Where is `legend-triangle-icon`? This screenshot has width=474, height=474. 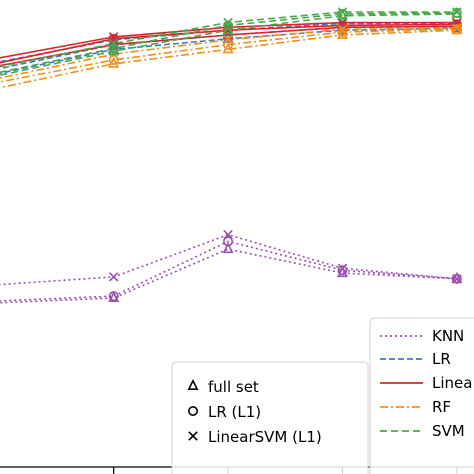
legend-triangle-icon is located at coordinates (193, 385).